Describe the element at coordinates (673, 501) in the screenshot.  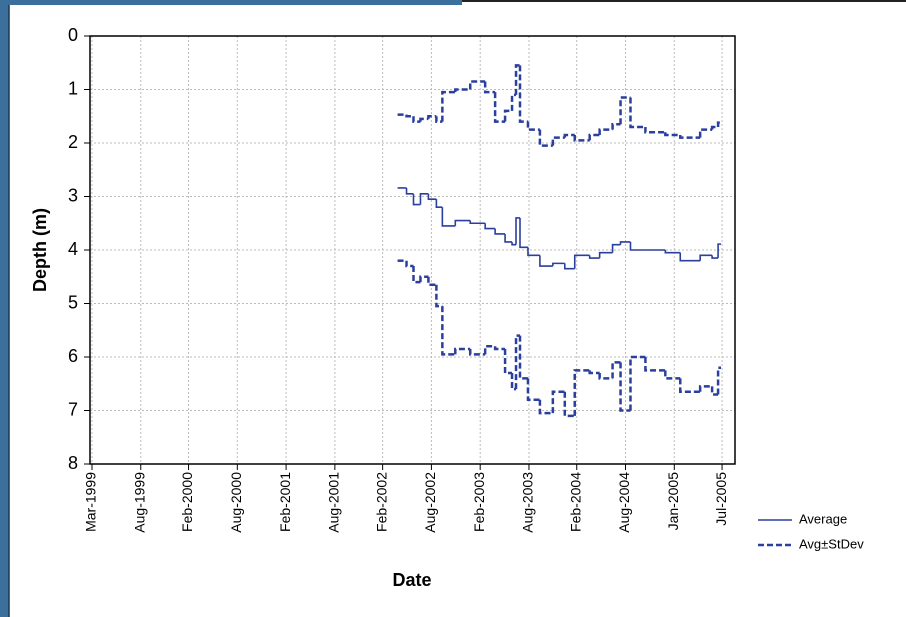
I see `x-tick-label: Jan-2005` at that location.